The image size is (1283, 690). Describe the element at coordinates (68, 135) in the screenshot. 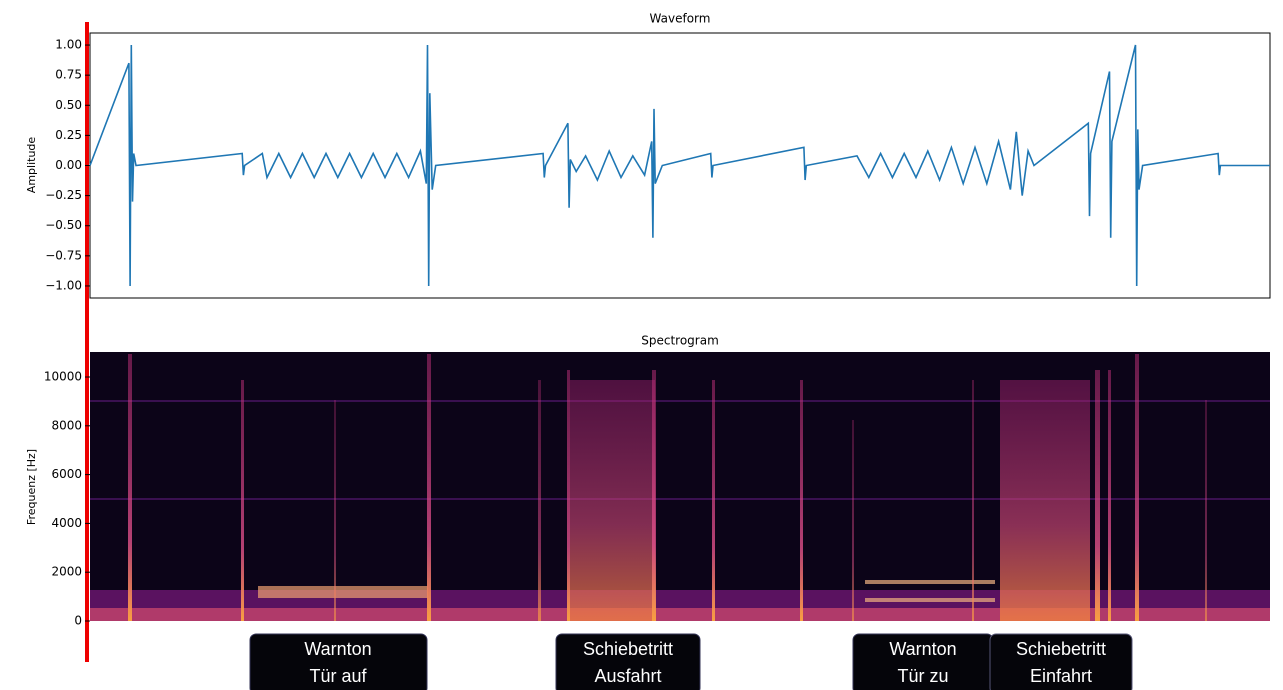

I see `y-tick-label: 0.25` at that location.